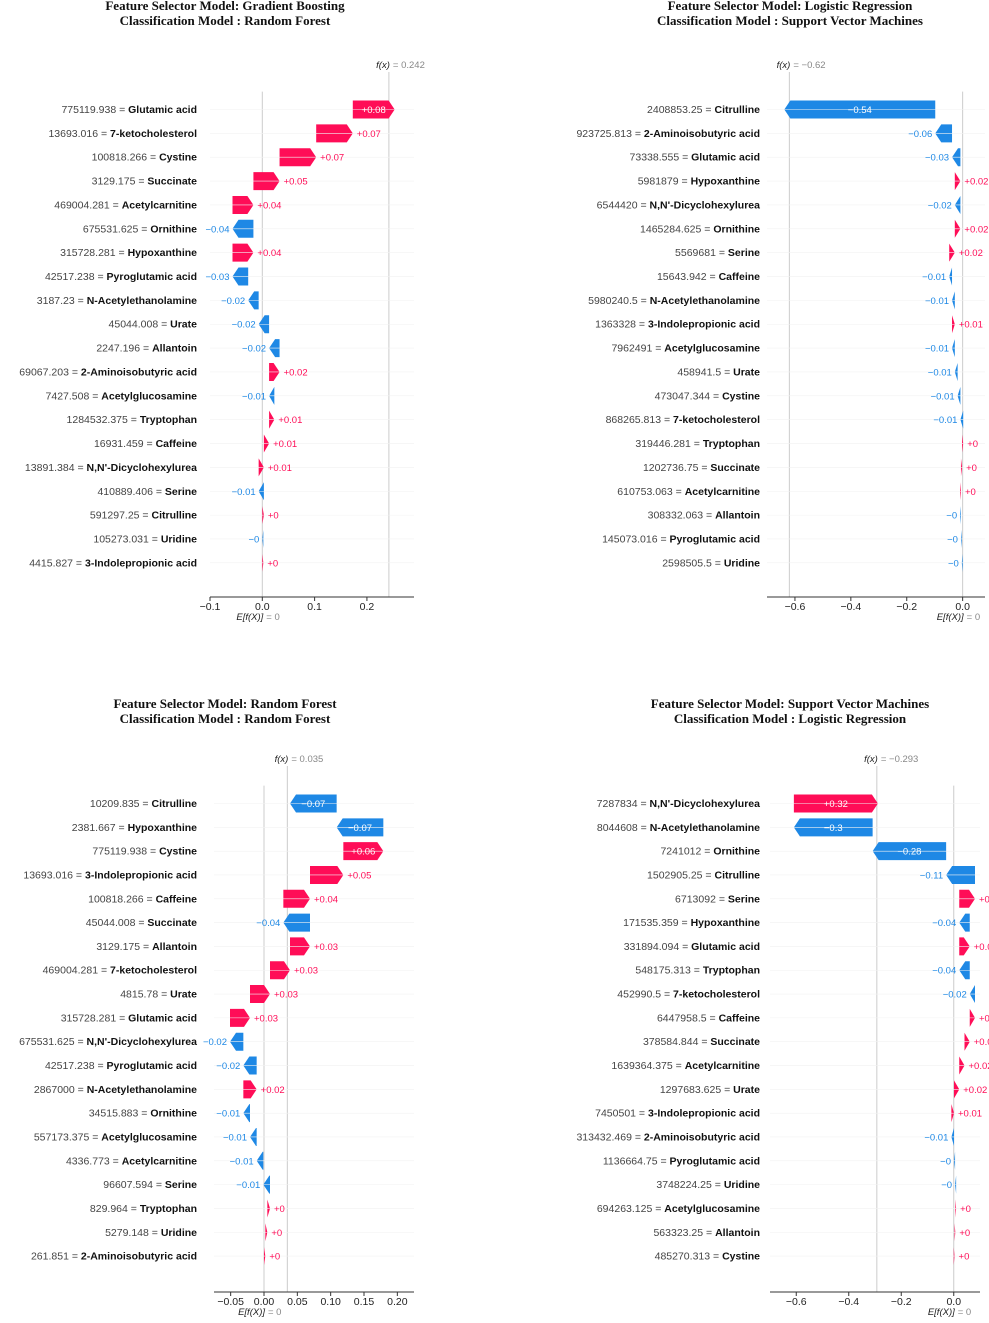 This screenshot has width=989, height=1323. Describe the element at coordinates (122, 396) in the screenshot. I see `feature-label: 7427.508 = Acetylglucosamine` at that location.